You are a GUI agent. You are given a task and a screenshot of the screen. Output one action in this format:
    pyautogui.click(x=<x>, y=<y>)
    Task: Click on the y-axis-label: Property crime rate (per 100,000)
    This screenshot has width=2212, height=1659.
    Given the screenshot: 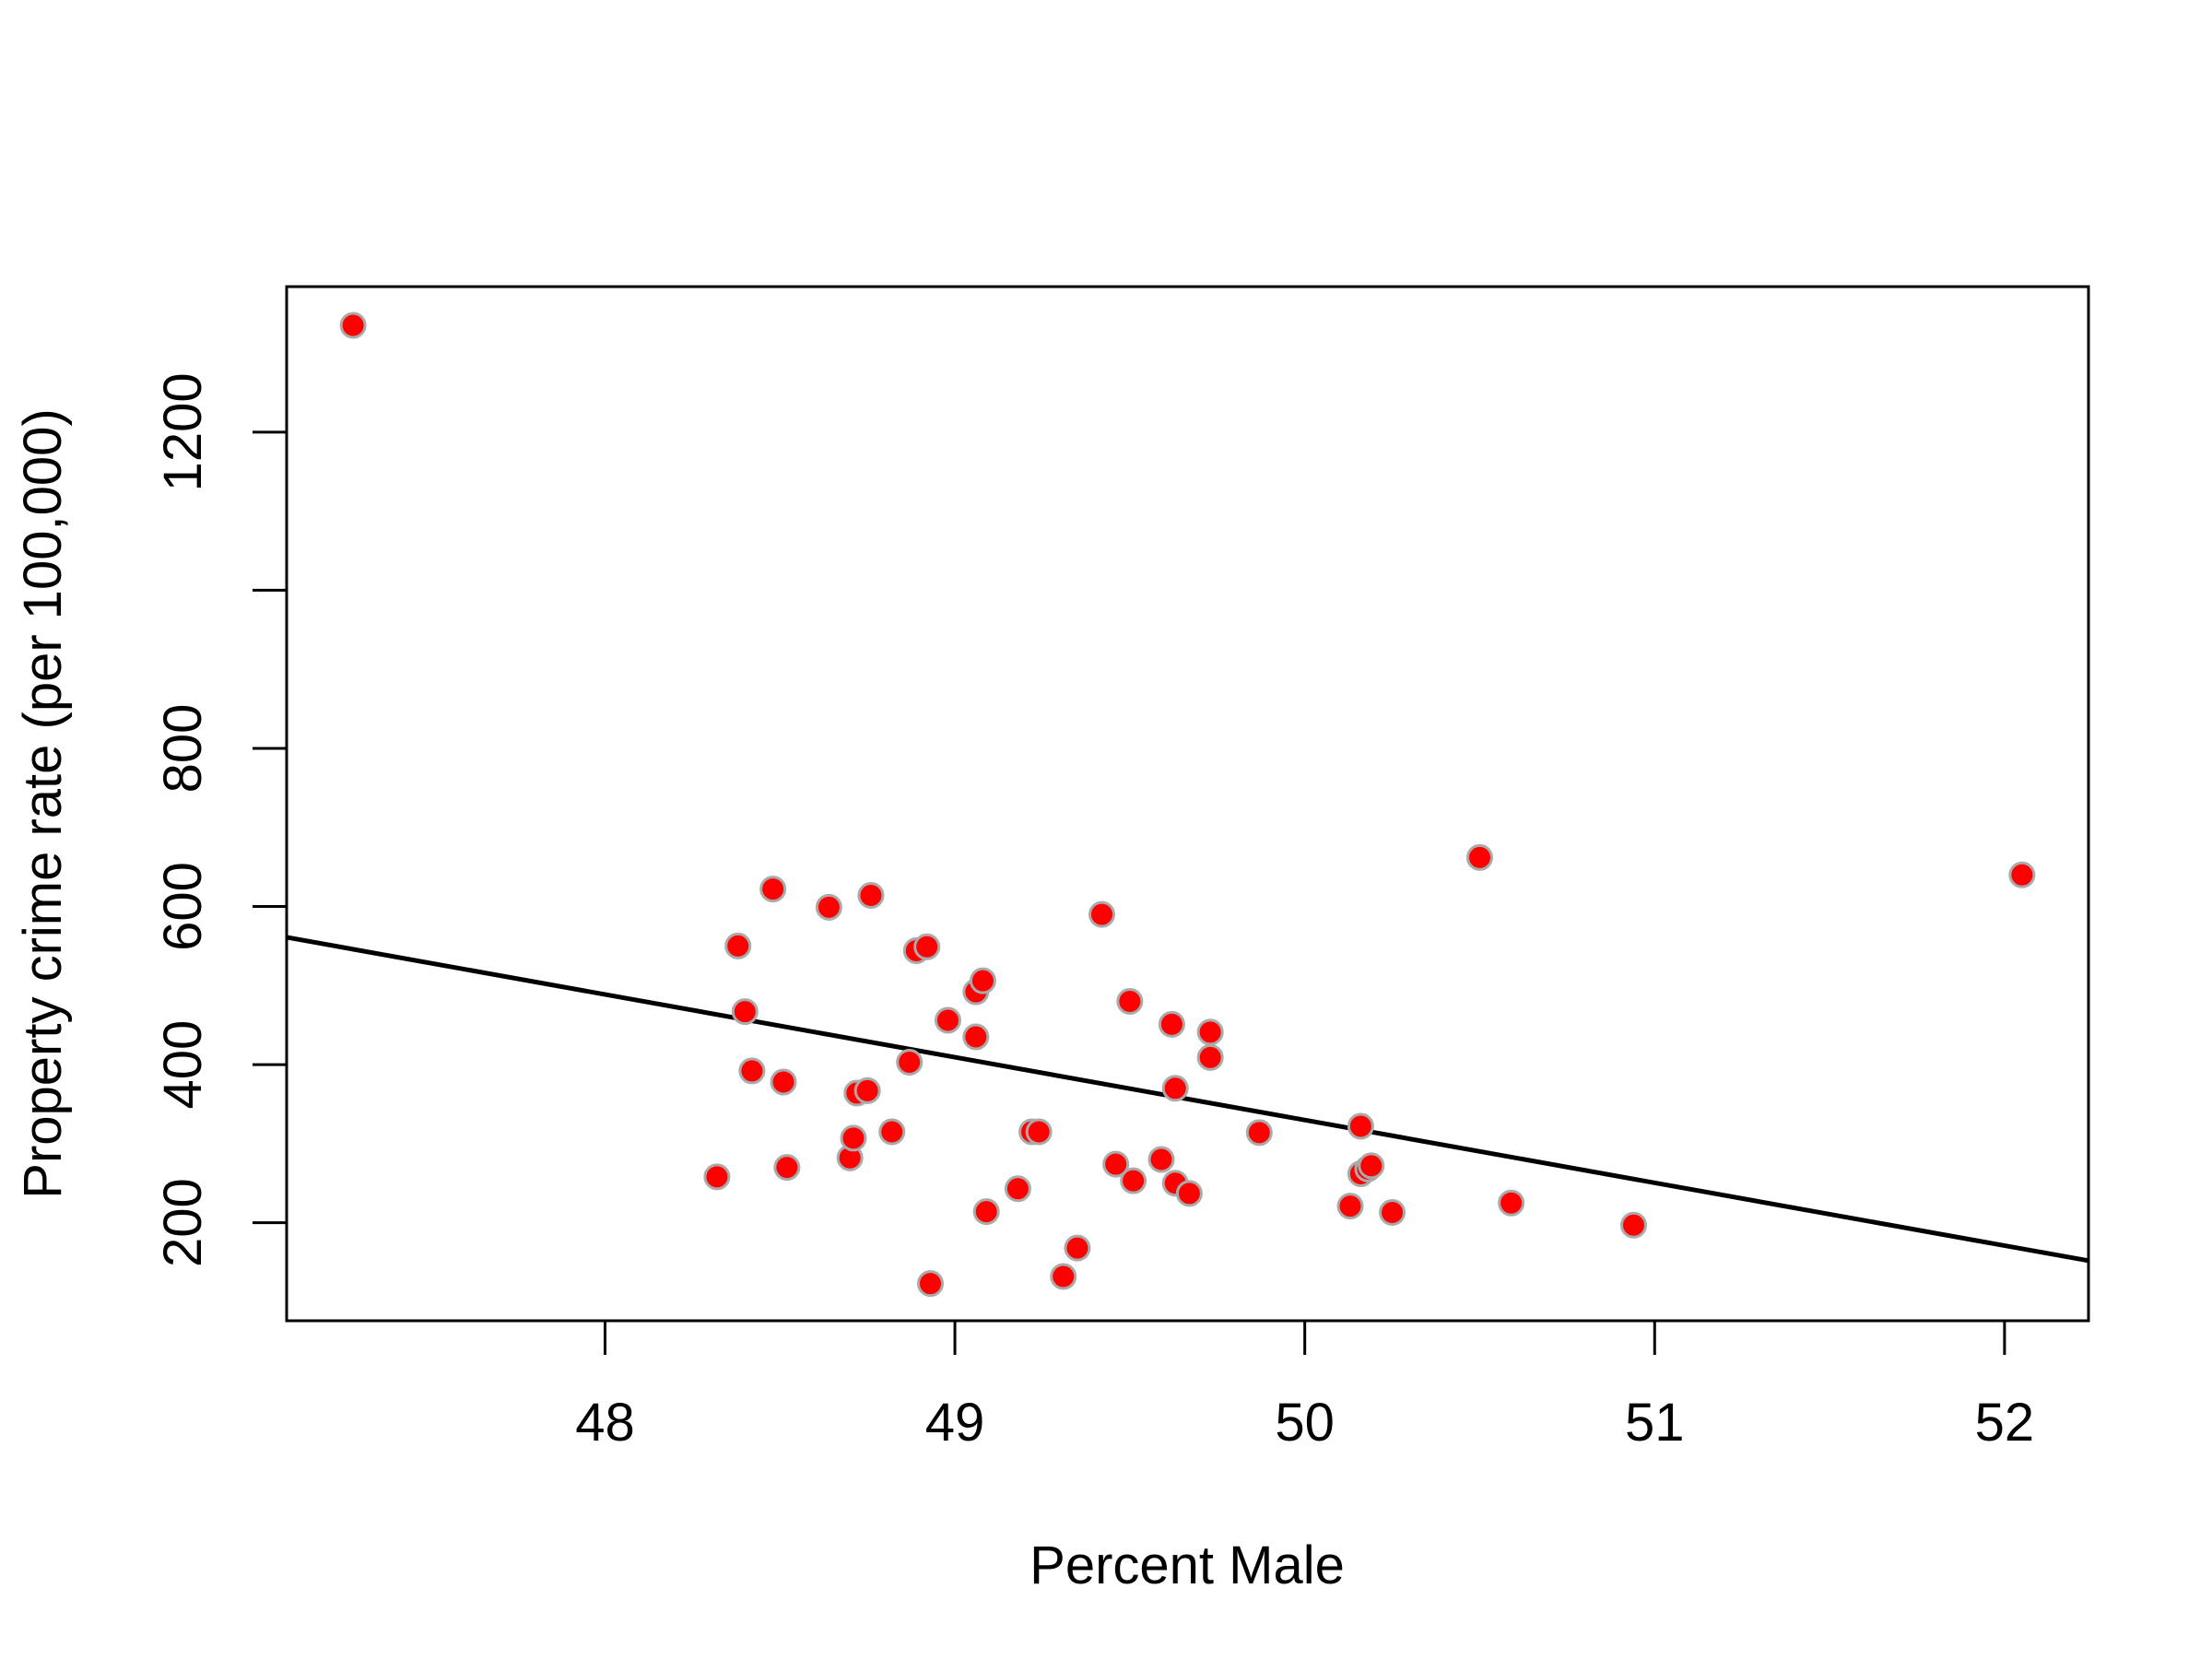 What is the action you would take?
    pyautogui.click(x=43, y=803)
    